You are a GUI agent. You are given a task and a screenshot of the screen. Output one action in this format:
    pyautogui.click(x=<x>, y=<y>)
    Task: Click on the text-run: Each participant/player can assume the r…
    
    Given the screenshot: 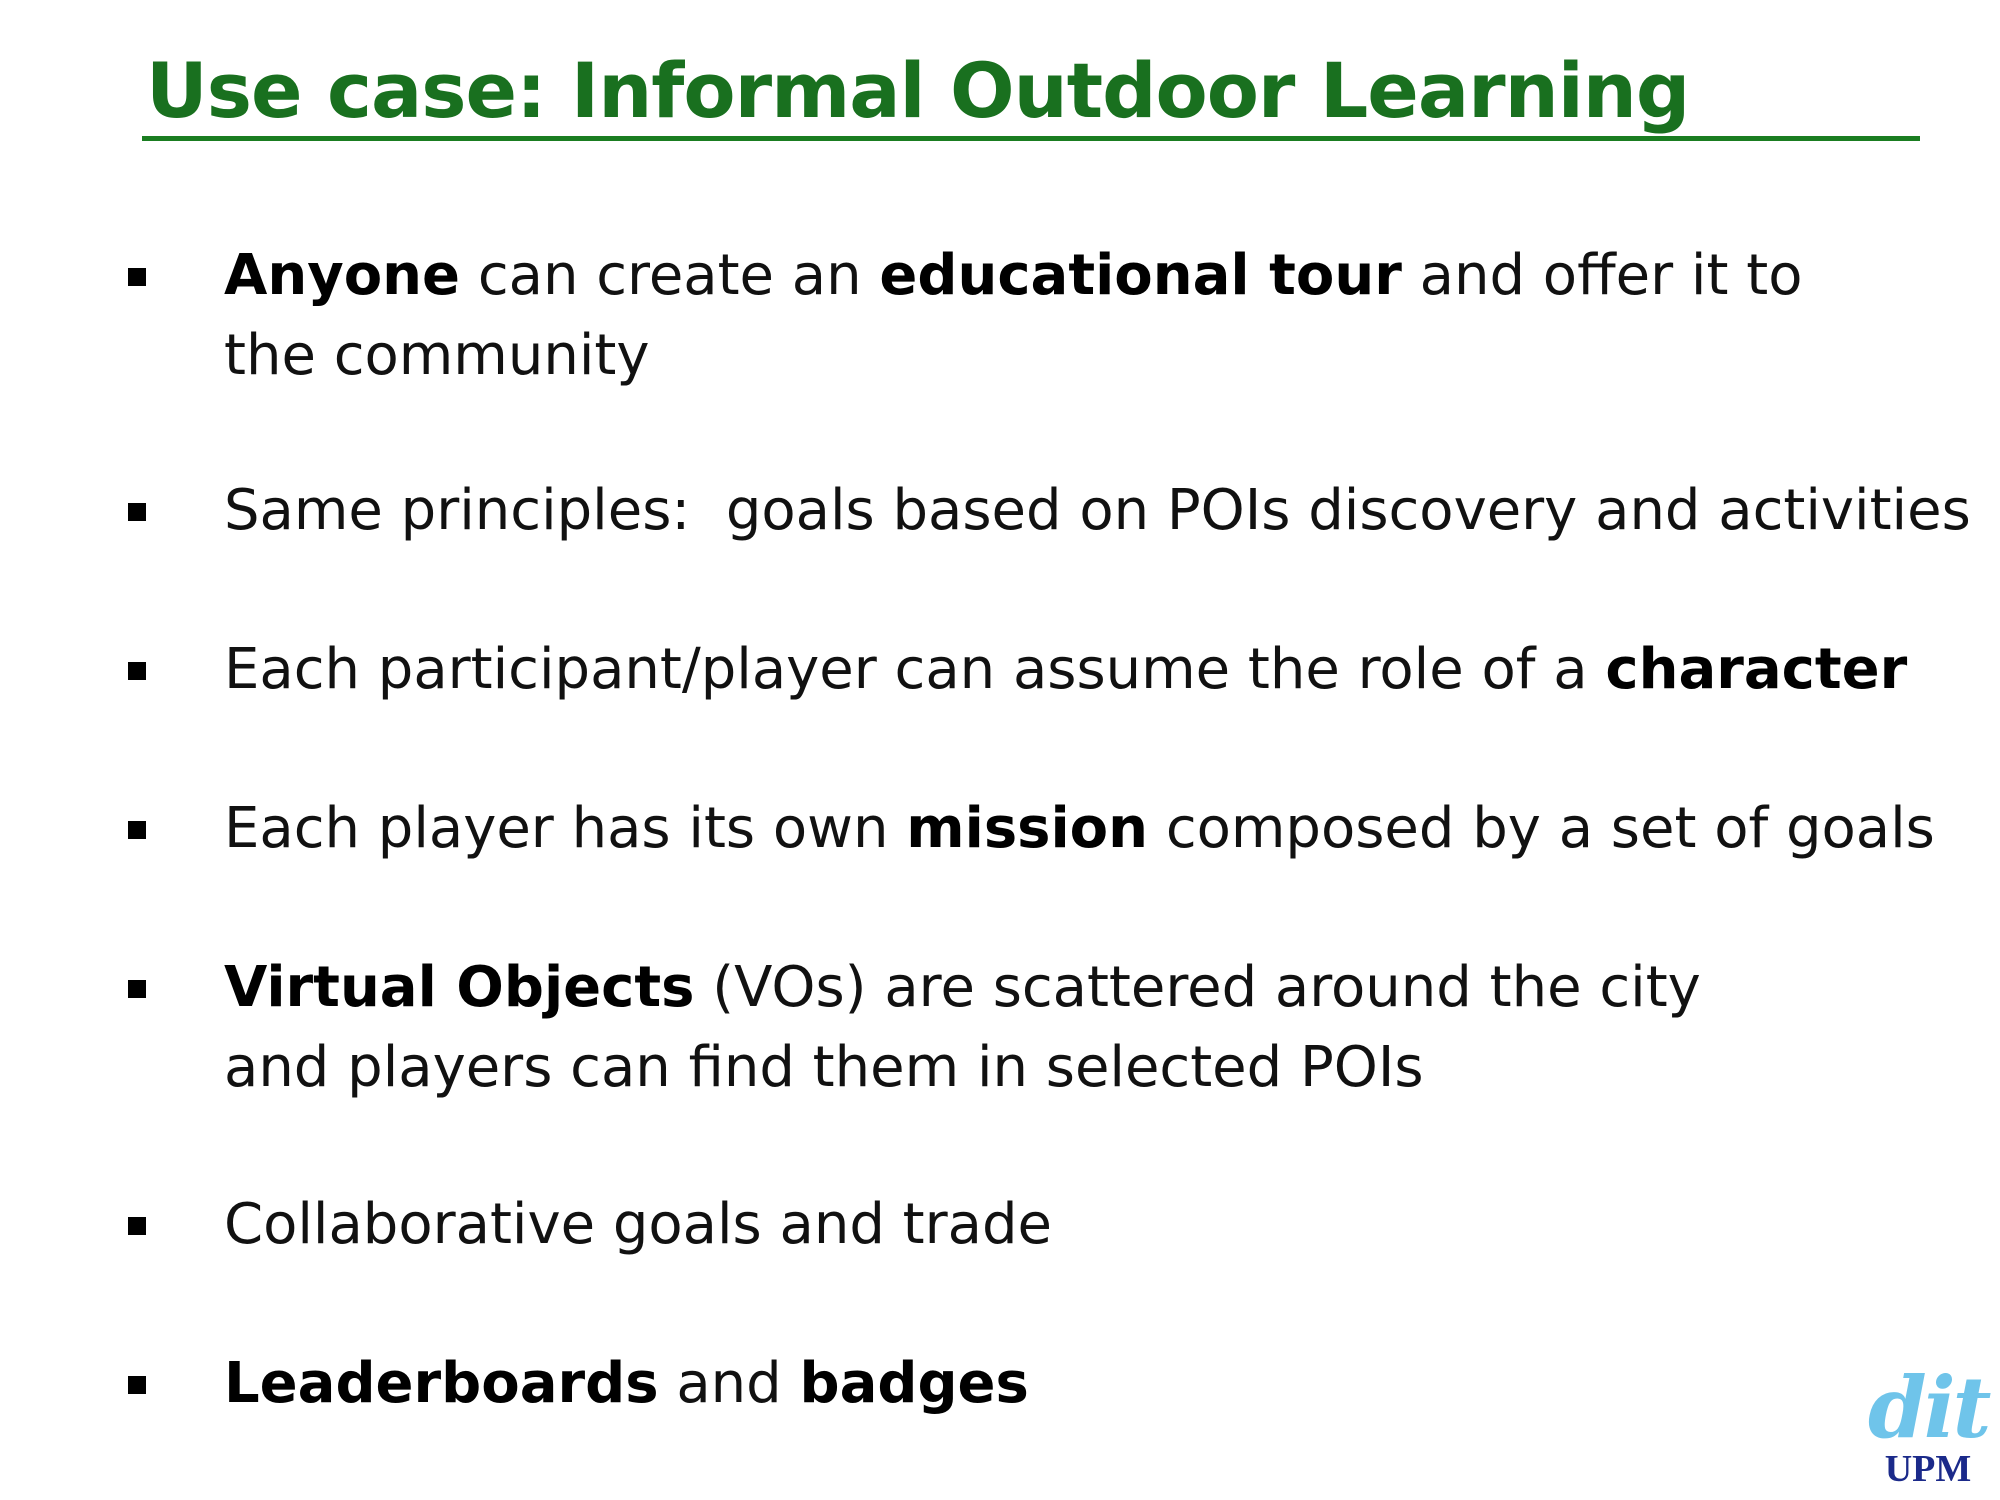 What is the action you would take?
    pyautogui.click(x=915, y=669)
    